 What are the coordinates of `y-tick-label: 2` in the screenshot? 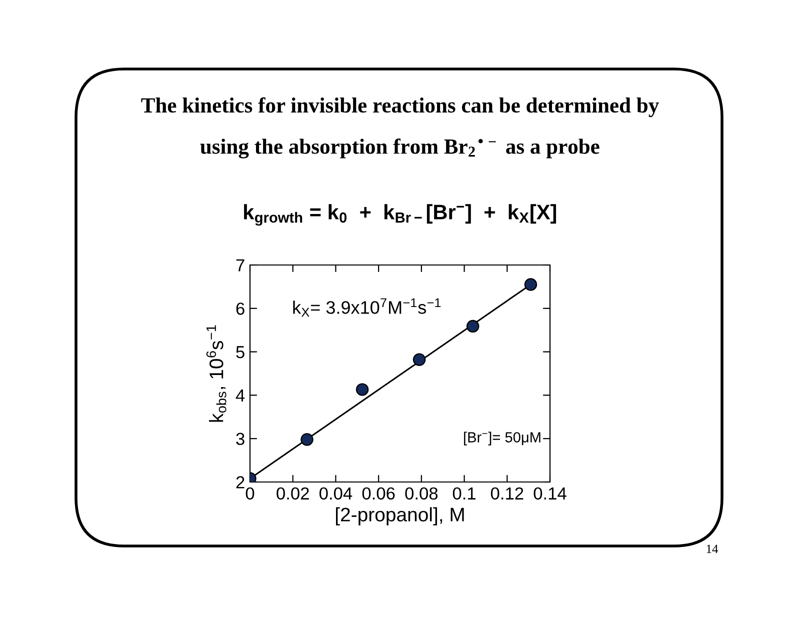 It's located at (240, 482).